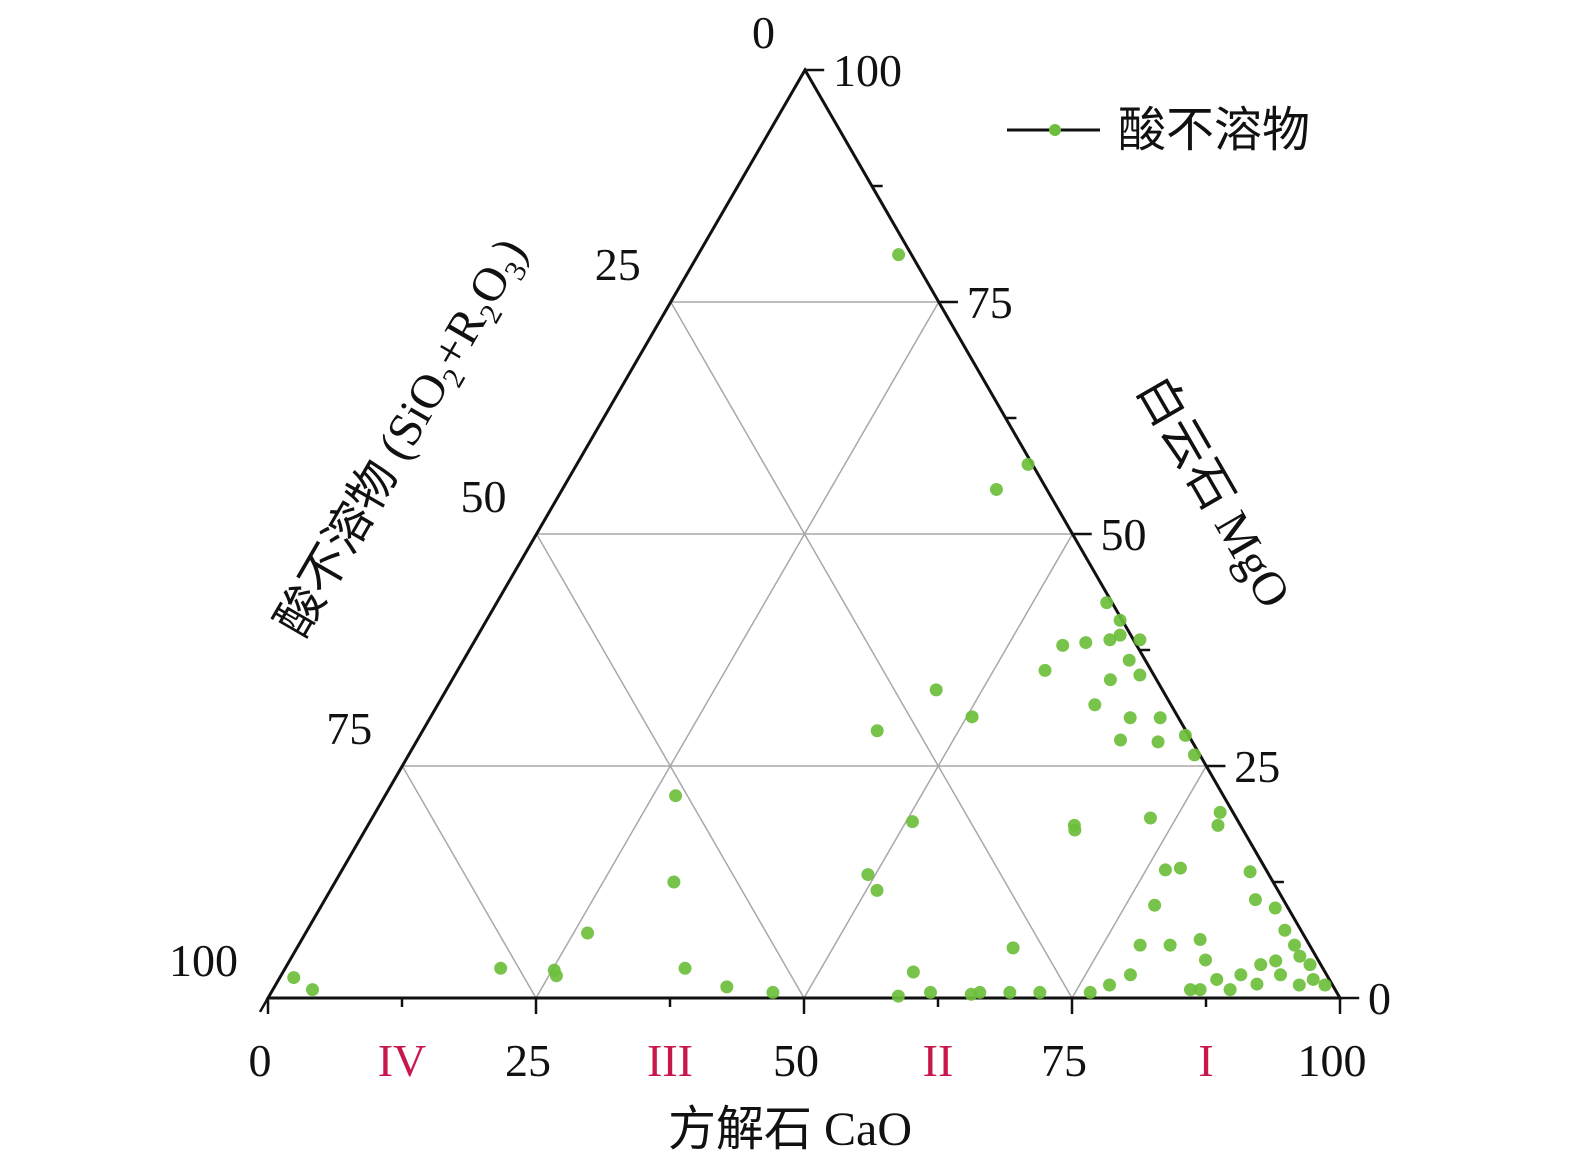 Image resolution: width=1575 pixels, height=1170 pixels. What do you see at coordinates (1257, 766) in the screenshot?
I see `right-tick-label: 25` at bounding box center [1257, 766].